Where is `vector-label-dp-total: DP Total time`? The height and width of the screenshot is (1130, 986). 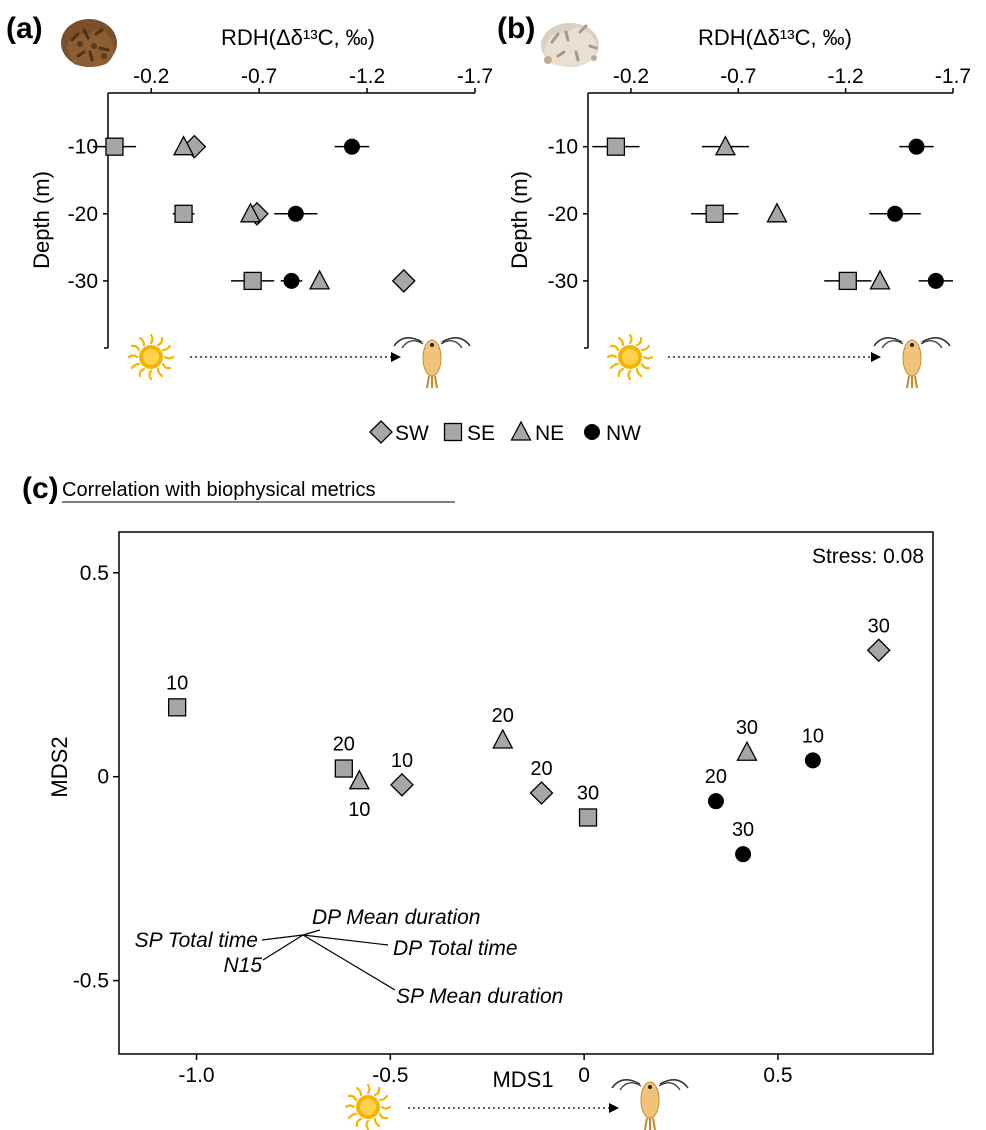 vector-label-dp-total: DP Total time is located at coordinates (455, 948).